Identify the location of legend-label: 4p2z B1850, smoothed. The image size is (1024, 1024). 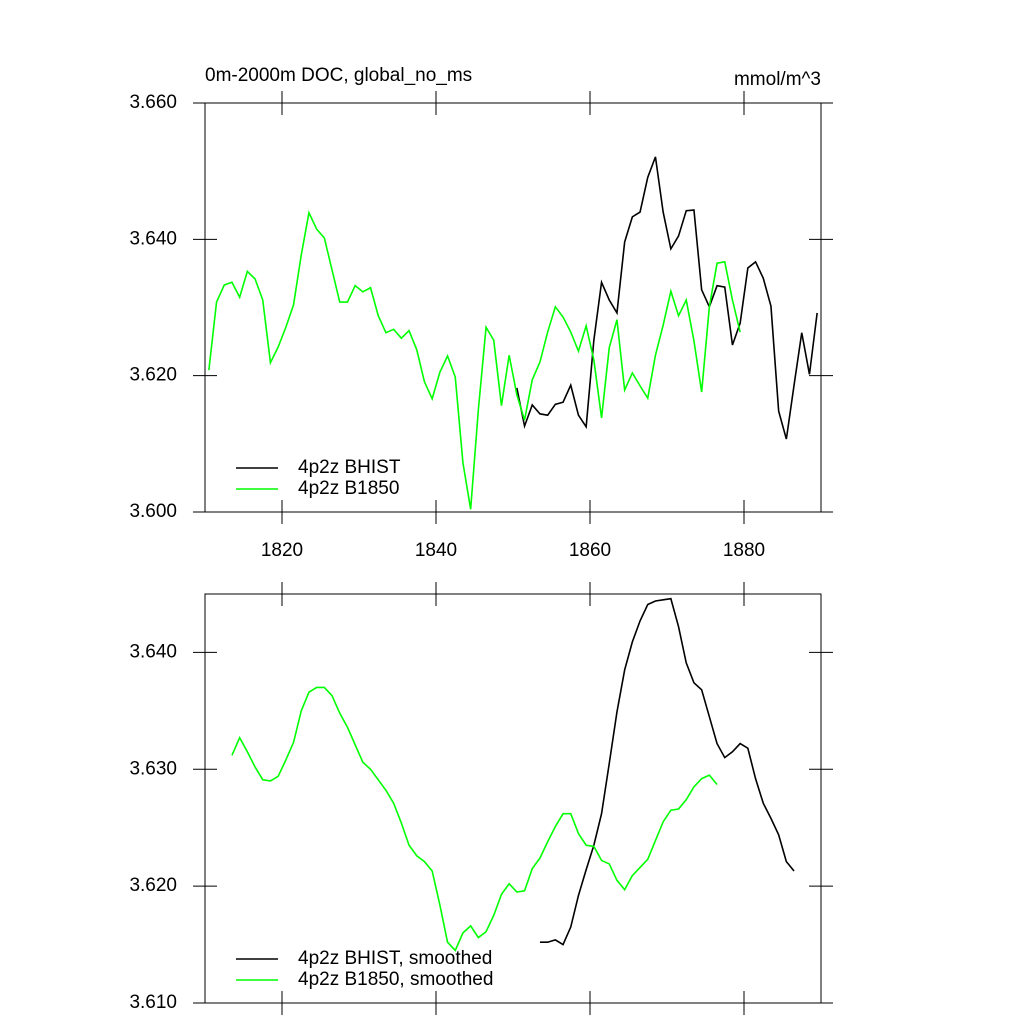
(395, 979).